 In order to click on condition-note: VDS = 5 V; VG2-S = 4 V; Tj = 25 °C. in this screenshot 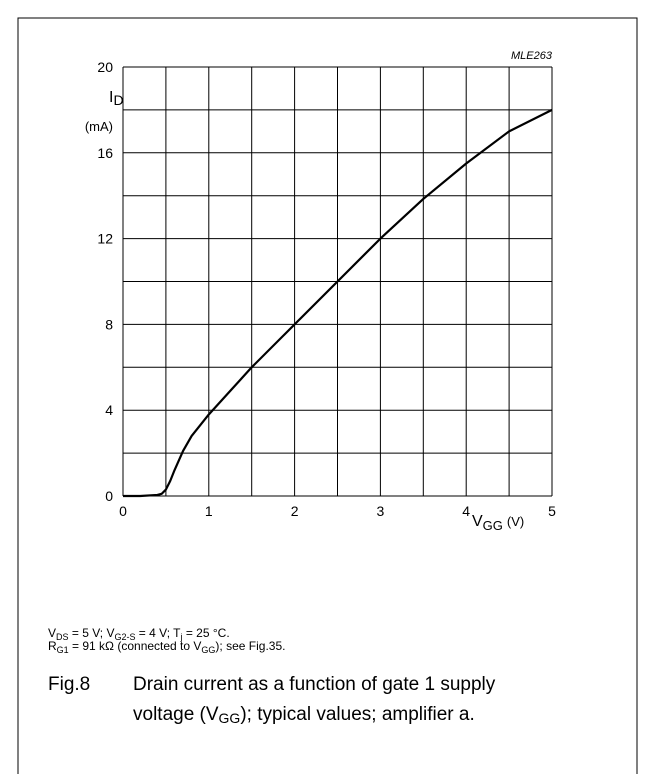, I will do `click(139, 634)`.